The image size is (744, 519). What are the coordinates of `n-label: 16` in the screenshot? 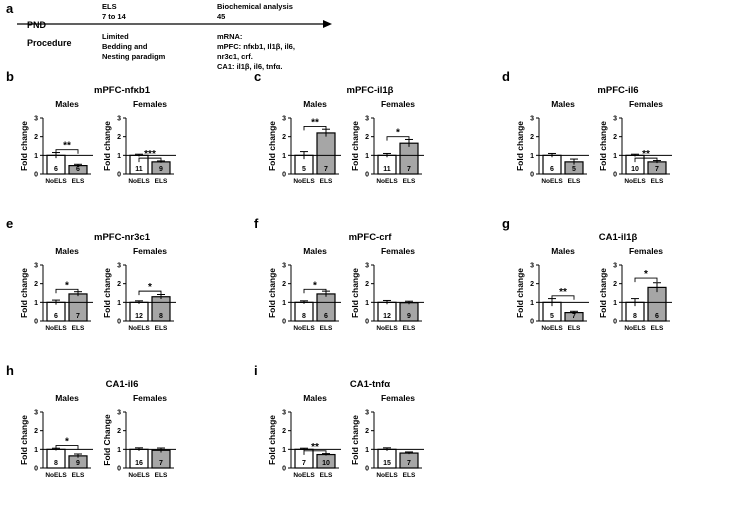 It's located at (139, 463).